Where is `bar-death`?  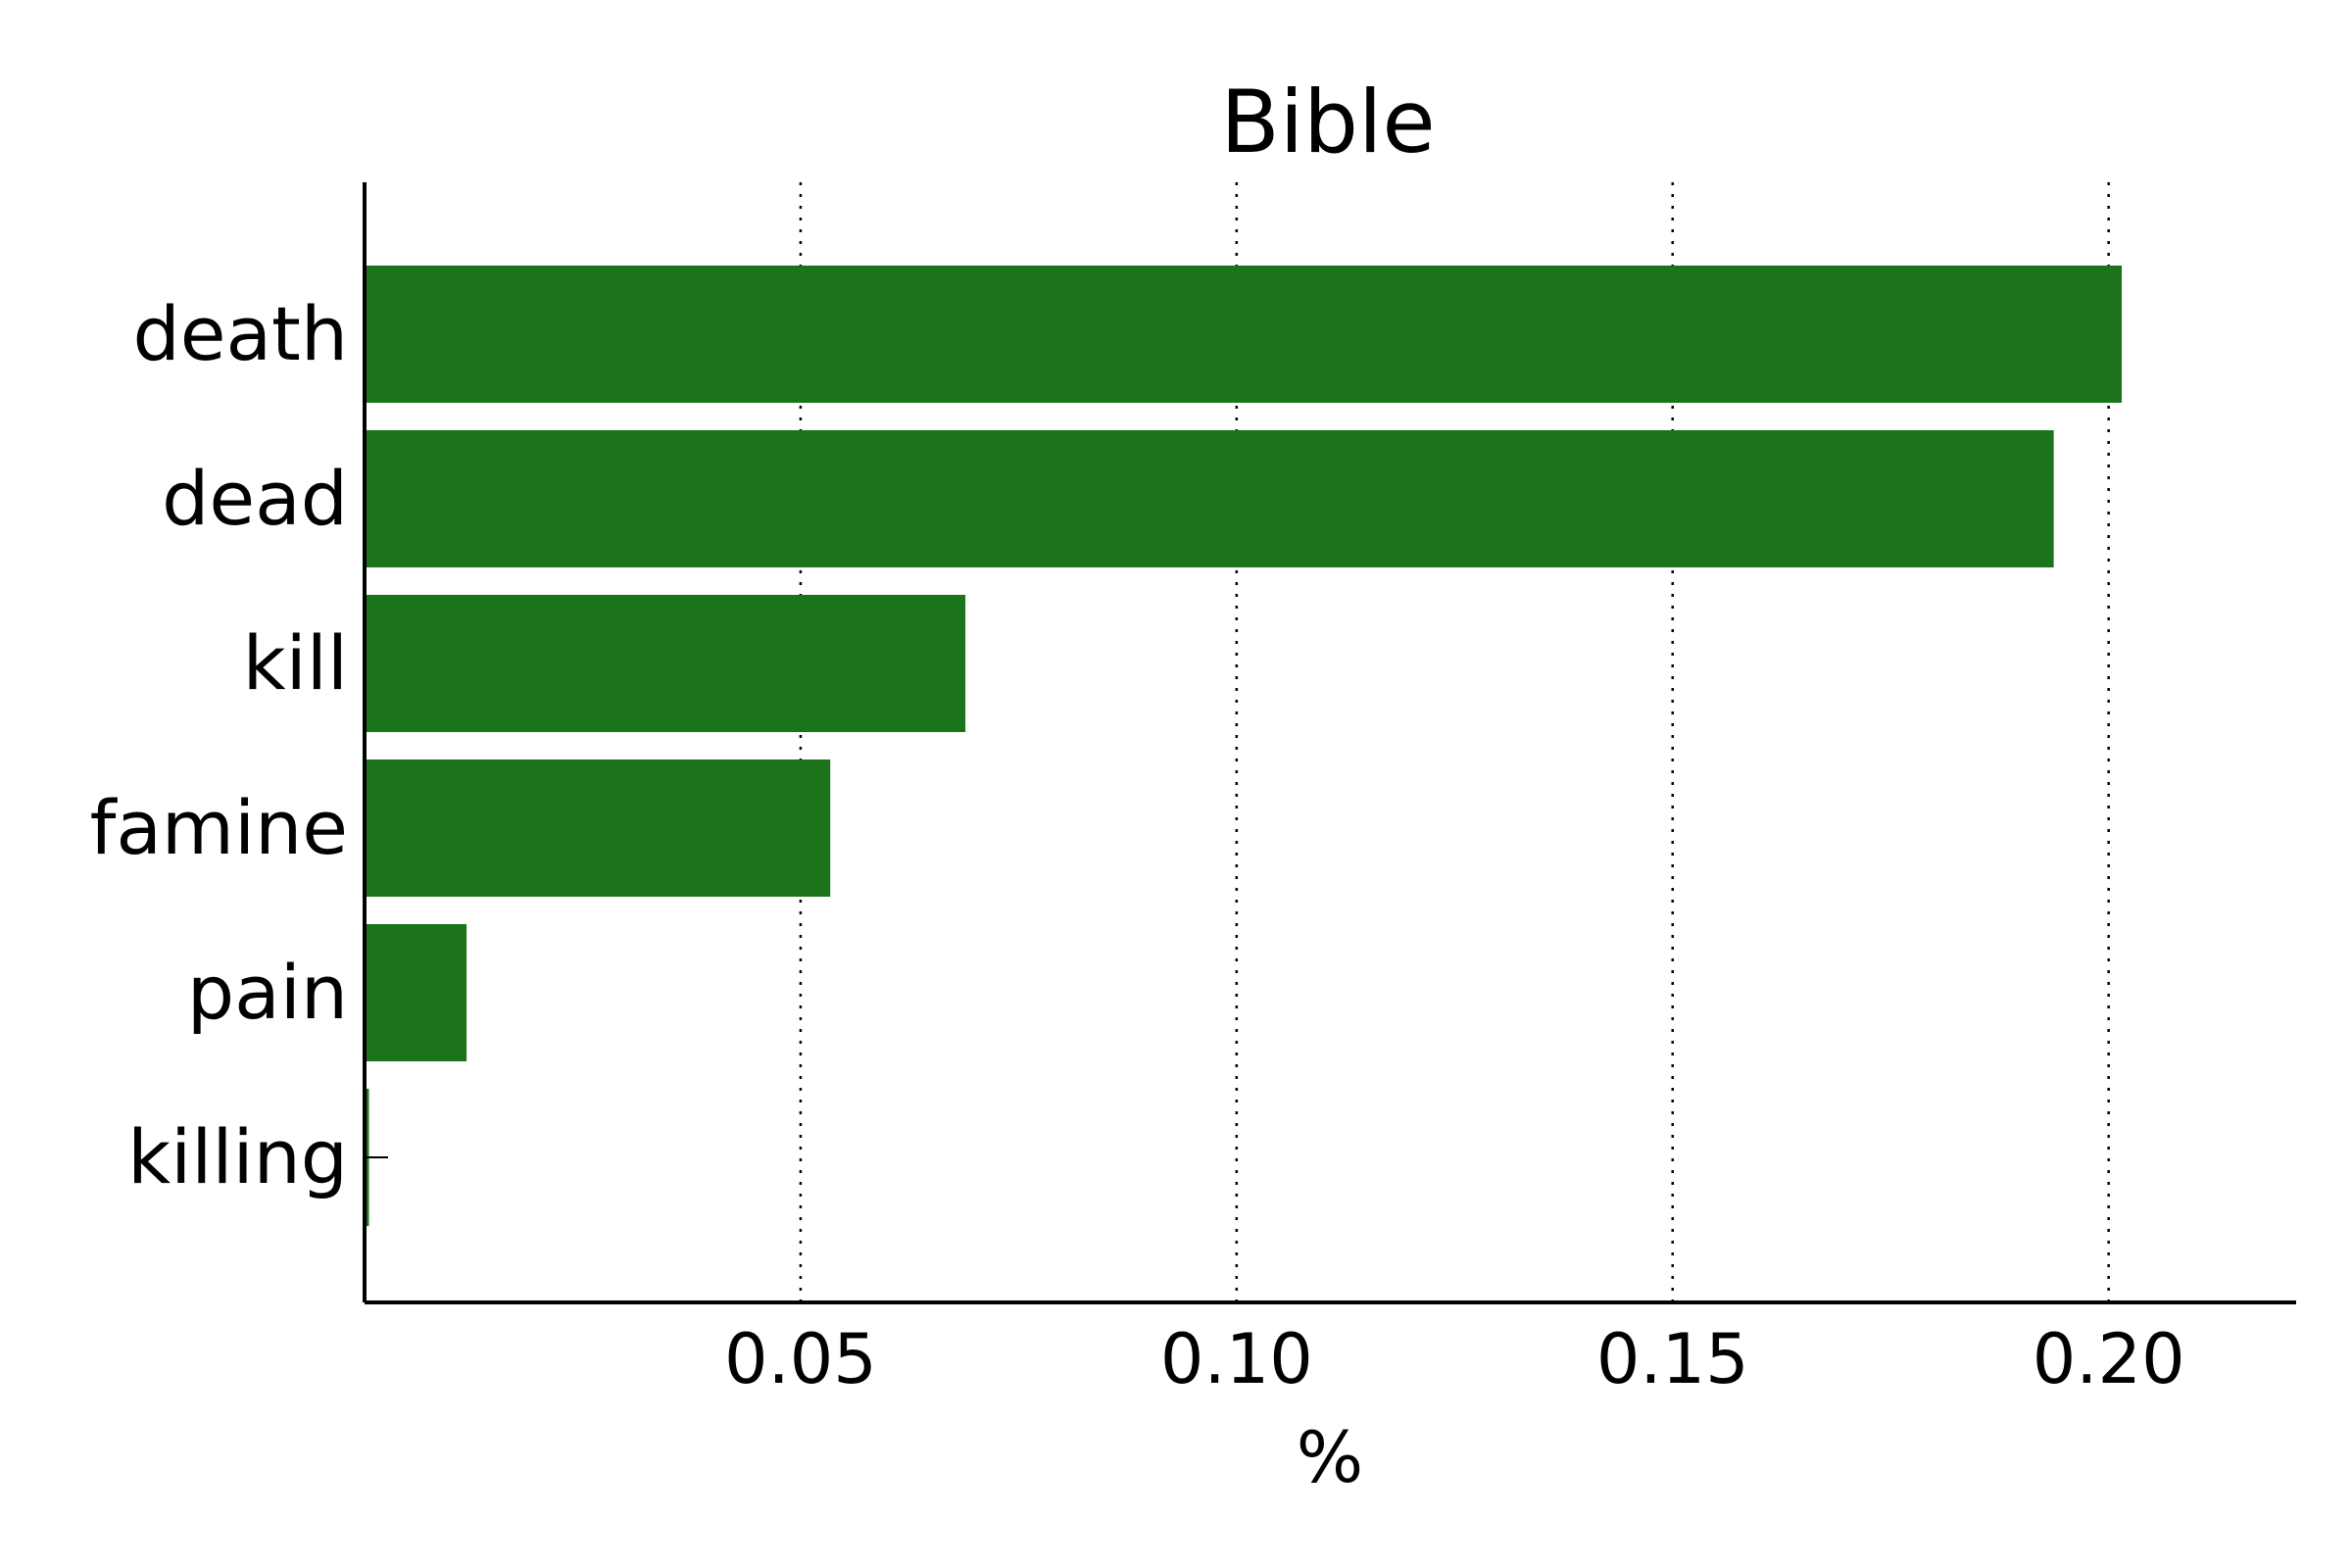 bar-death is located at coordinates (1244, 334).